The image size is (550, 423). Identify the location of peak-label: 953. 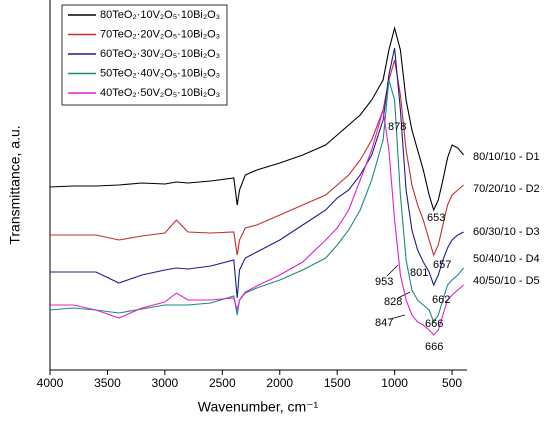
(384, 282).